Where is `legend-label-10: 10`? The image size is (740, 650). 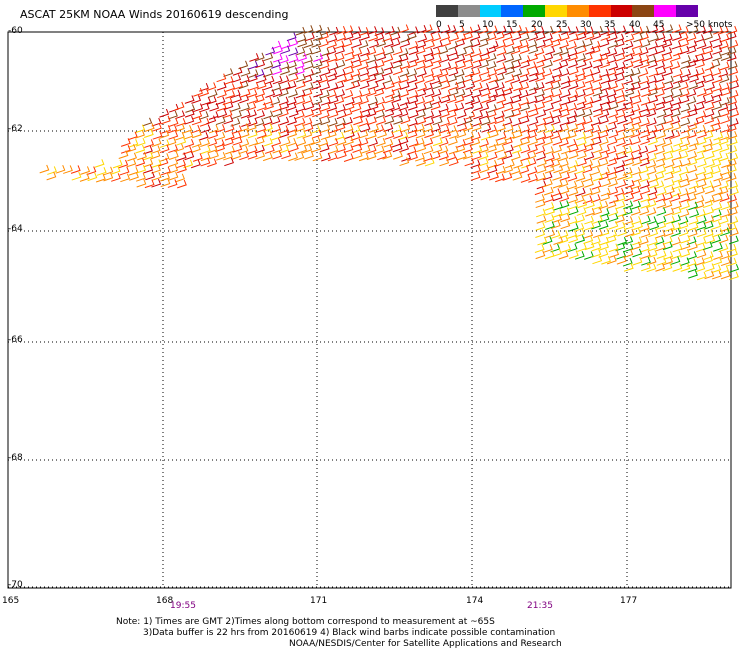
legend-label-10: 10 is located at coordinates (488, 25).